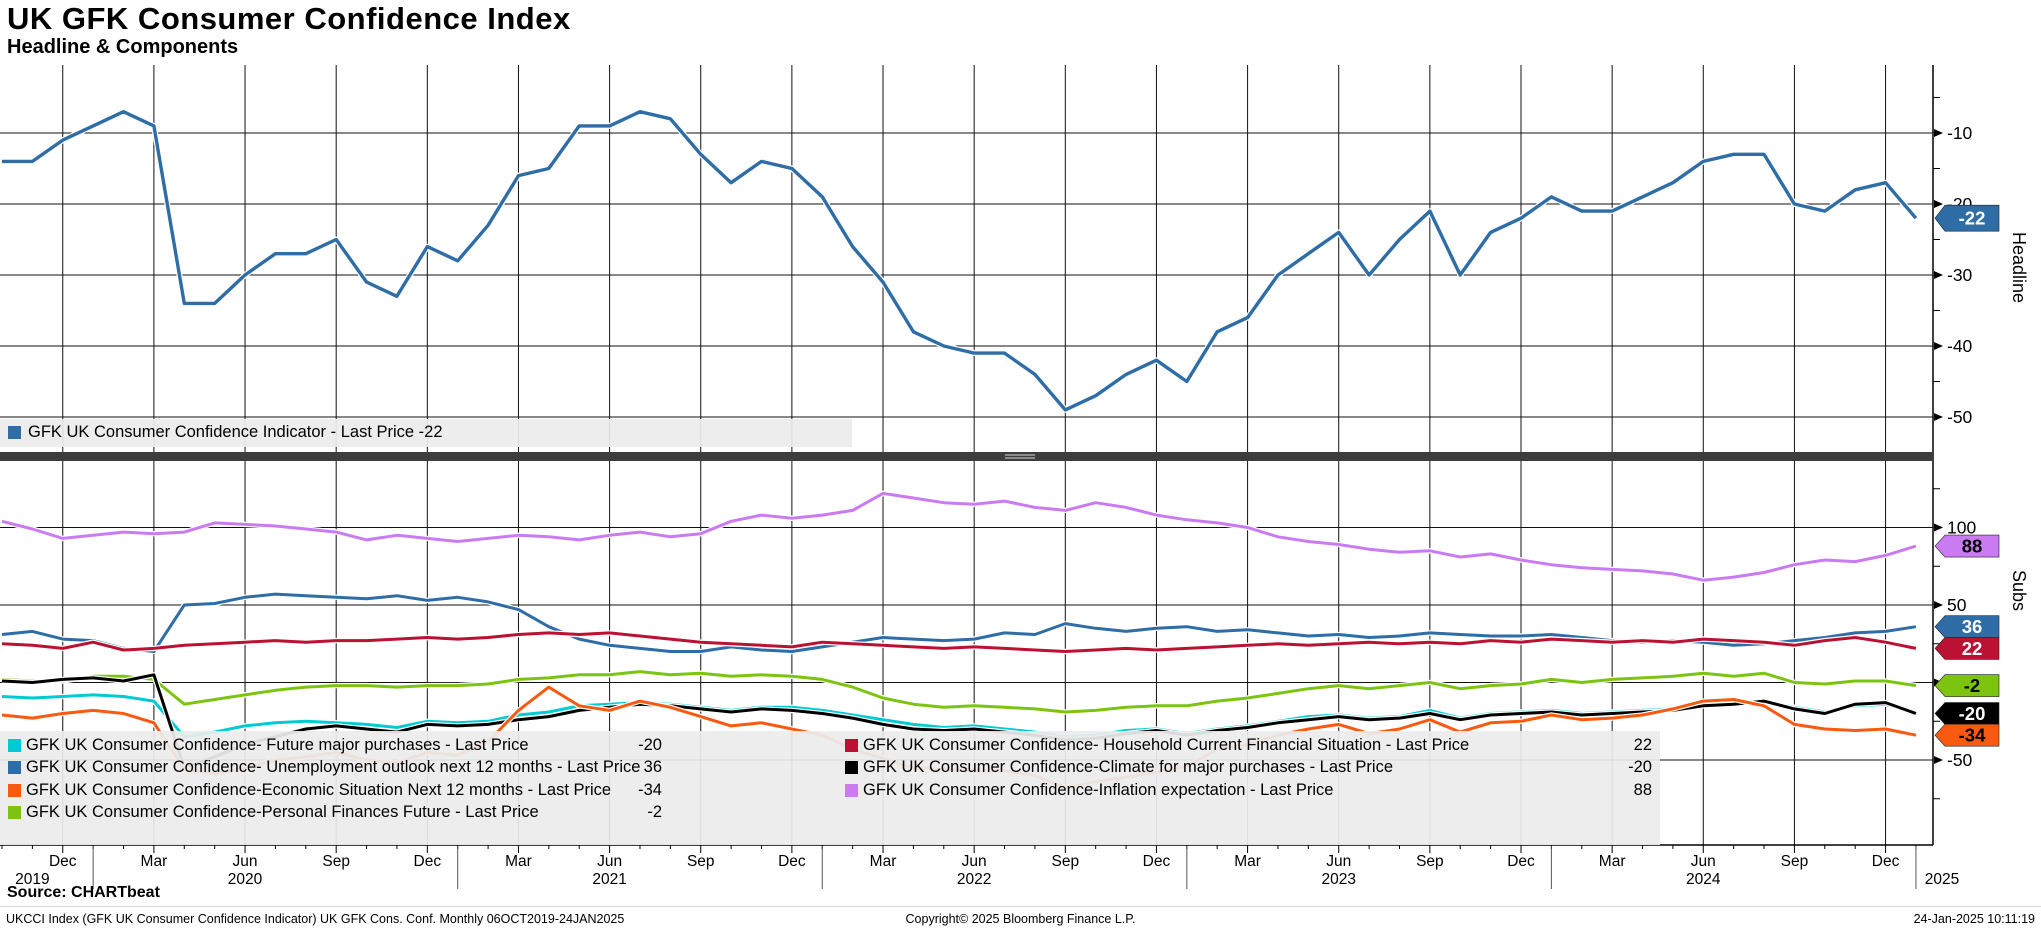 This screenshot has width=2041, height=932. I want to click on copyright-note: Copyright© 2025 Bloomberg Finance L.P., so click(1020, 919).